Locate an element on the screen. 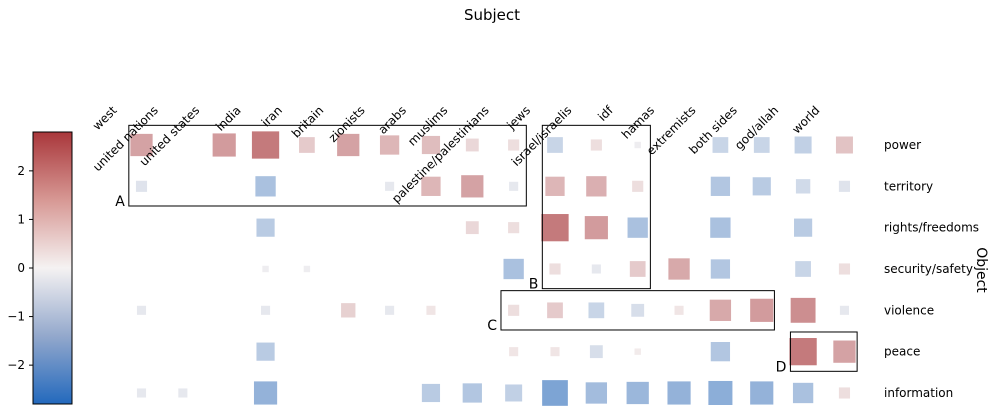 The width and height of the screenshot is (996, 414). y-tick-label: rights/freedoms is located at coordinates (931, 228).